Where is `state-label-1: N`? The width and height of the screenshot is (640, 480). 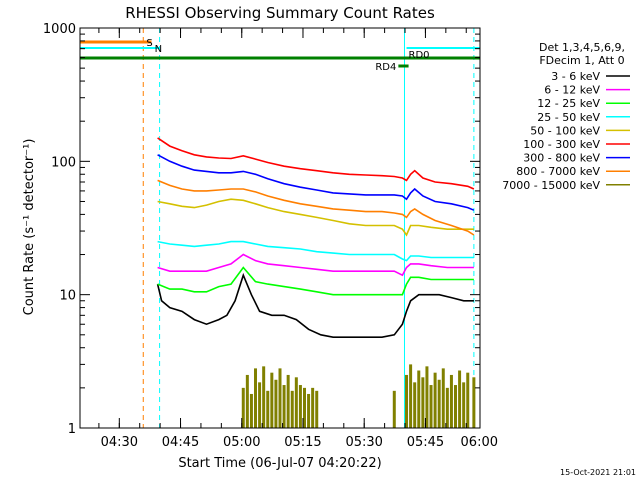 state-label-1: N is located at coordinates (158, 49).